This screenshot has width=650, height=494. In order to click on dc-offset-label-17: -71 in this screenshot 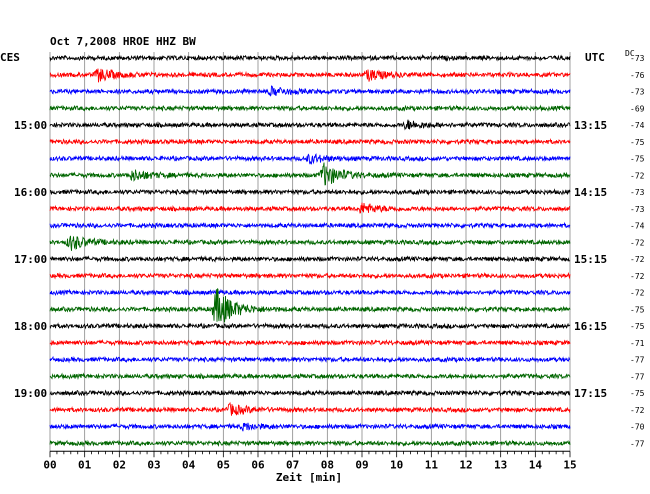, I will do `click(637, 343)`.